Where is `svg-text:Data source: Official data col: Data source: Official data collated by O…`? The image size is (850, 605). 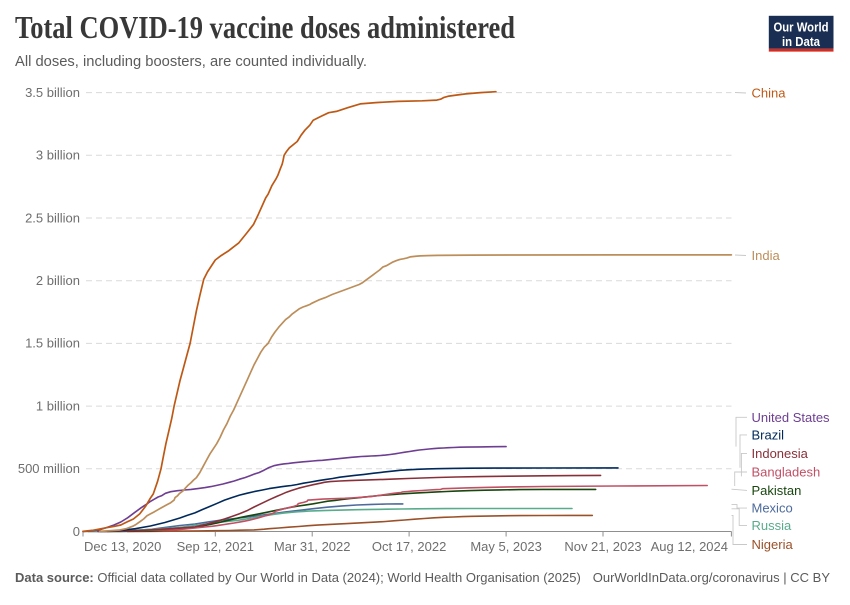
svg-text:Data source: Official data col: Data source: Official data collated by O… is located at coordinates (298, 577).